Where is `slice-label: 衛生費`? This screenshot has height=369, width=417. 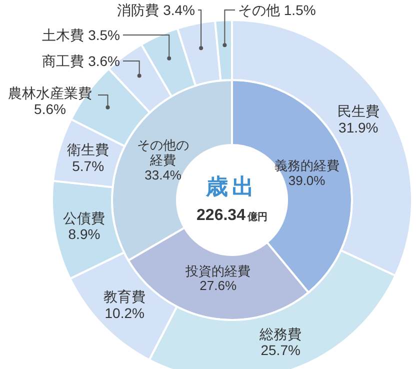
slice-label: 衛生費 is located at coordinates (88, 150).